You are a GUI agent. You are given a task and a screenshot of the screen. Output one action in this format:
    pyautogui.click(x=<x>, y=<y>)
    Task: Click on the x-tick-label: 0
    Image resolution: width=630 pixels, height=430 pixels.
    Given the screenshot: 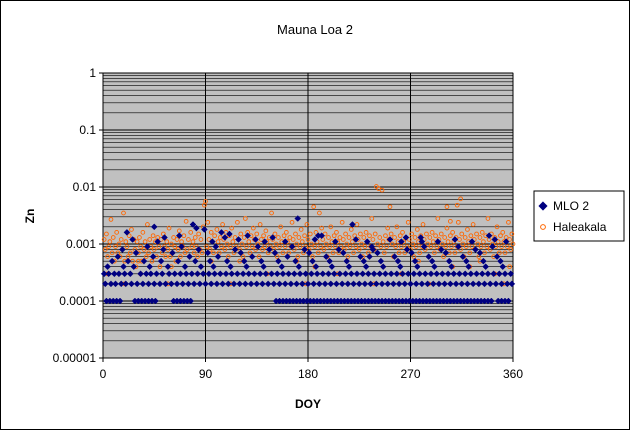 What is the action you would take?
    pyautogui.click(x=103, y=374)
    